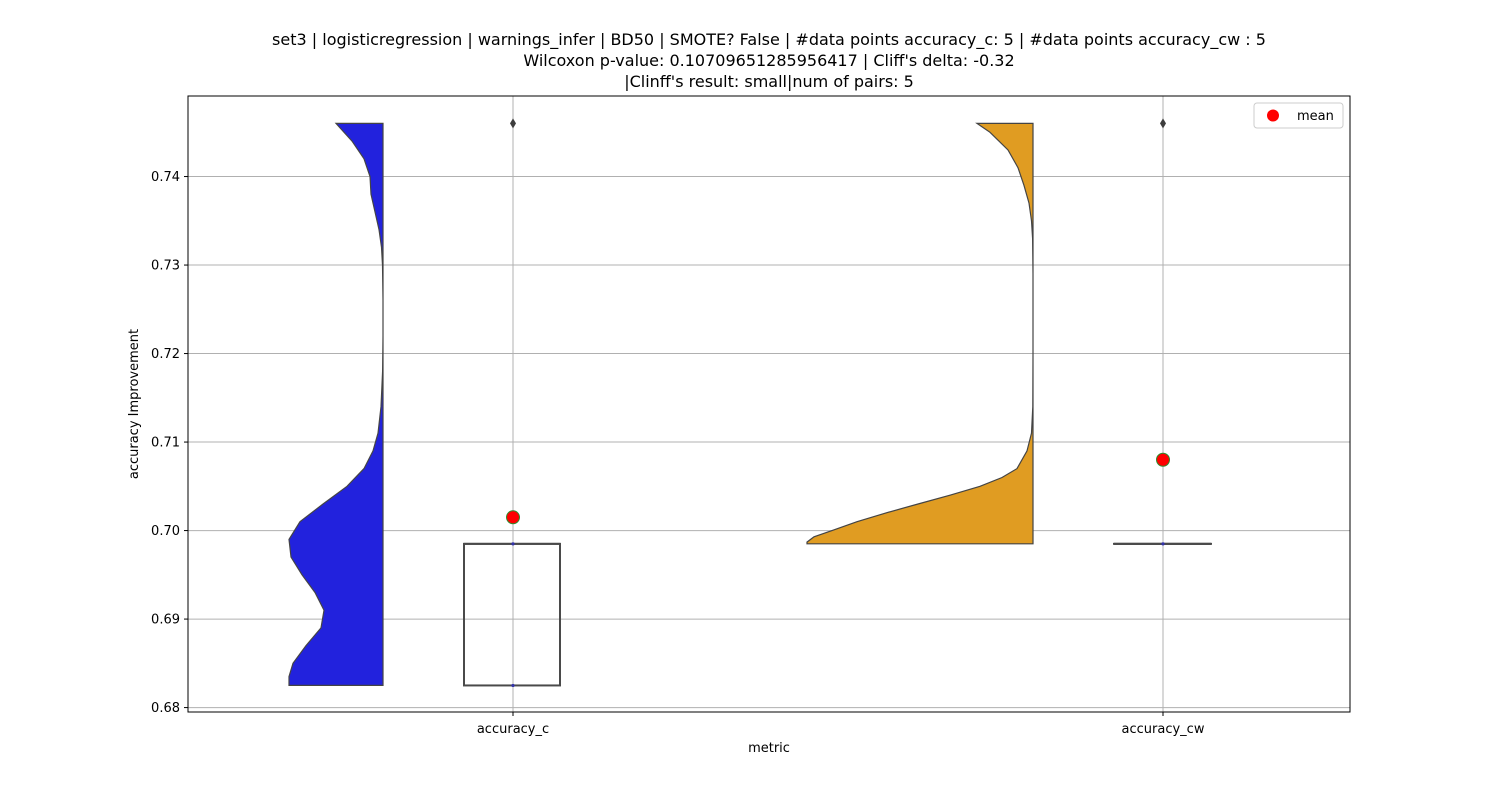  I want to click on legend-box, so click(1298, 115).